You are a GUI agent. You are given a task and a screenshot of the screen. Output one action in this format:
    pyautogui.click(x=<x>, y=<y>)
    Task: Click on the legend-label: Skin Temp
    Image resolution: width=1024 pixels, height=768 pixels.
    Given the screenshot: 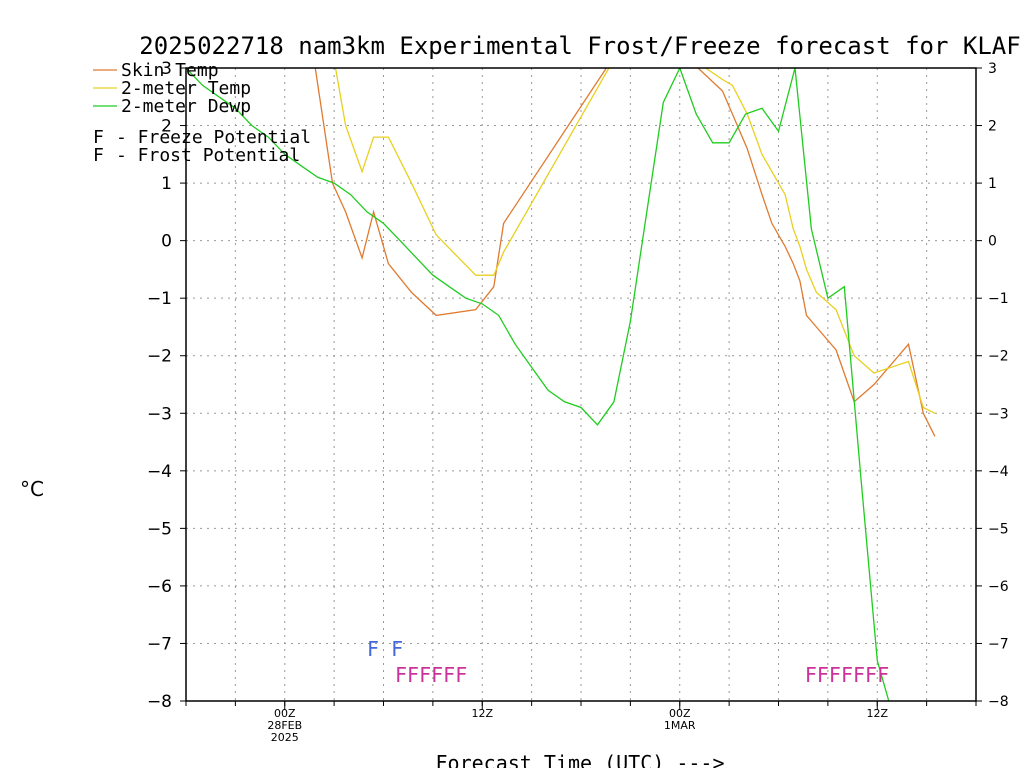 What is the action you would take?
    pyautogui.click(x=170, y=70)
    